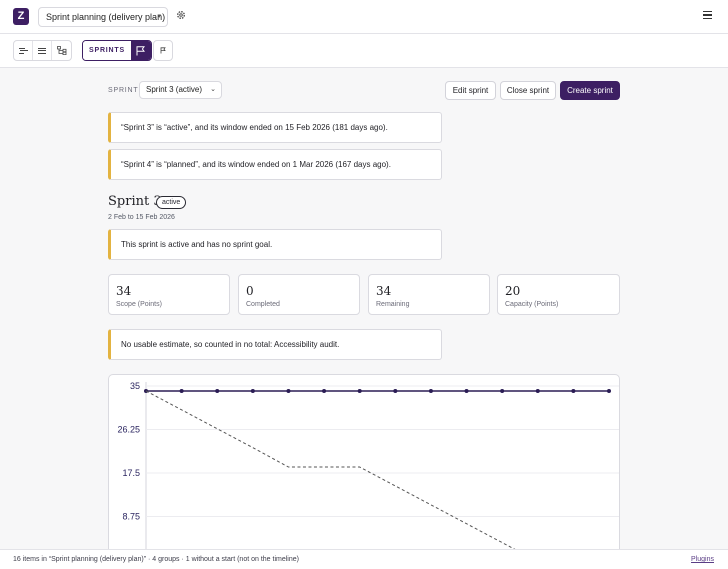 The image size is (728, 569). Describe the element at coordinates (21, 16) in the screenshot. I see `app-logo: Z` at that location.